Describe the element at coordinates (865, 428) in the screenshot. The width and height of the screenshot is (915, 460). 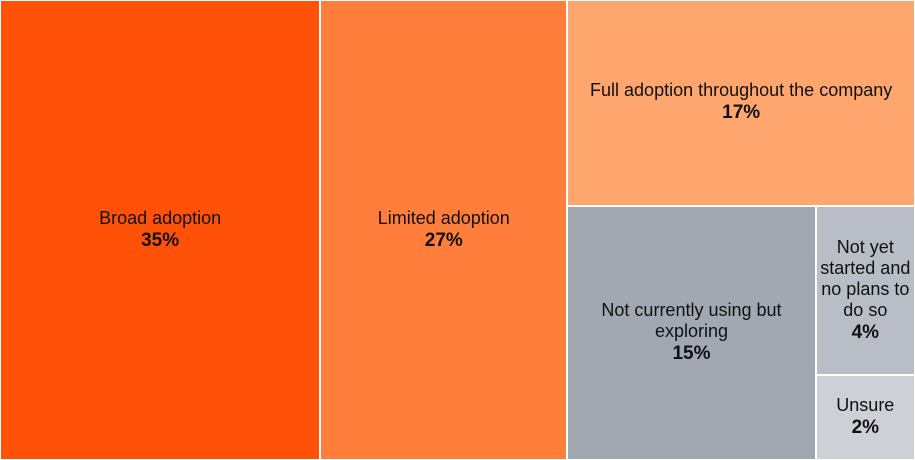
I see `treemap-cell-value: 2%` at that location.